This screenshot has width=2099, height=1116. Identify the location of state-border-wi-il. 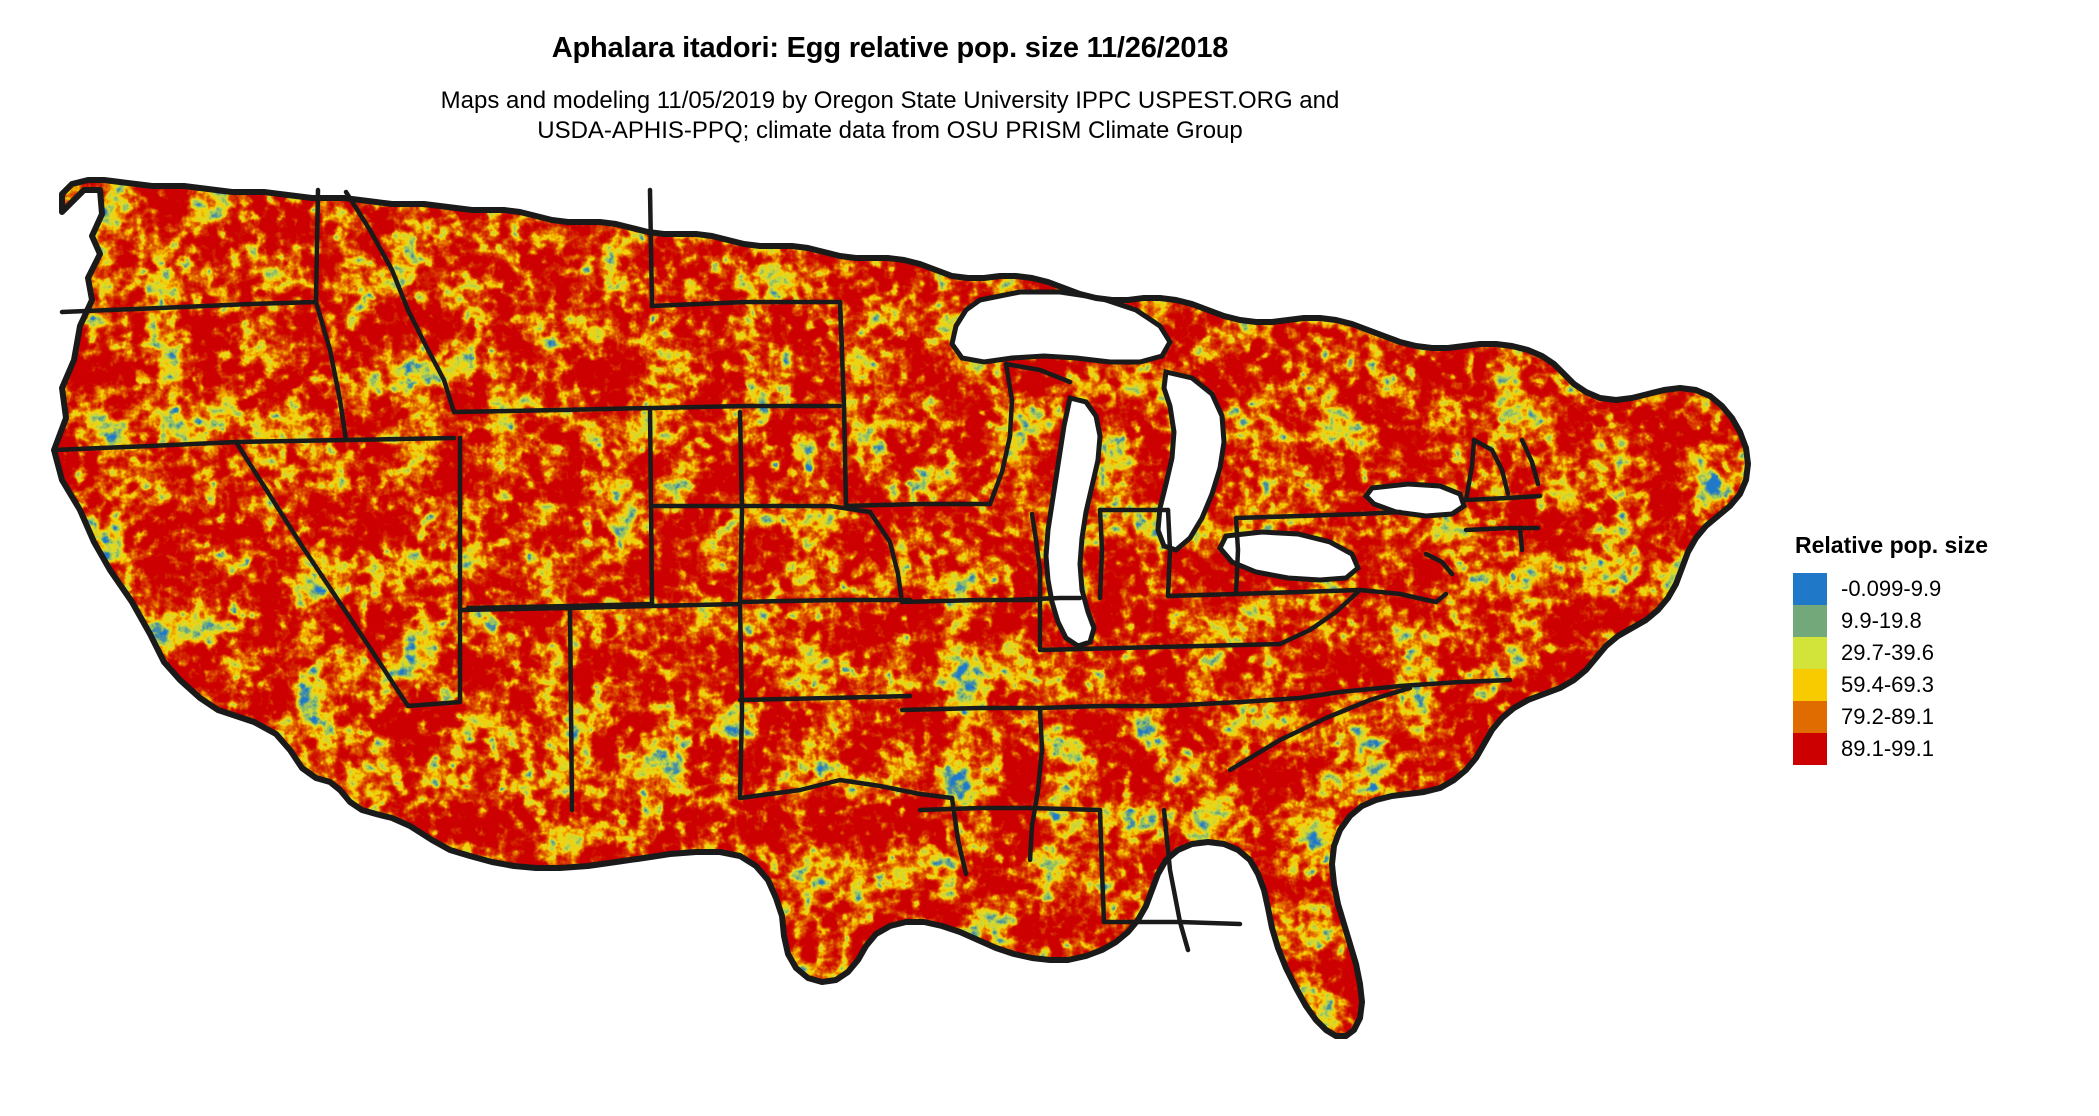
(1045, 599).